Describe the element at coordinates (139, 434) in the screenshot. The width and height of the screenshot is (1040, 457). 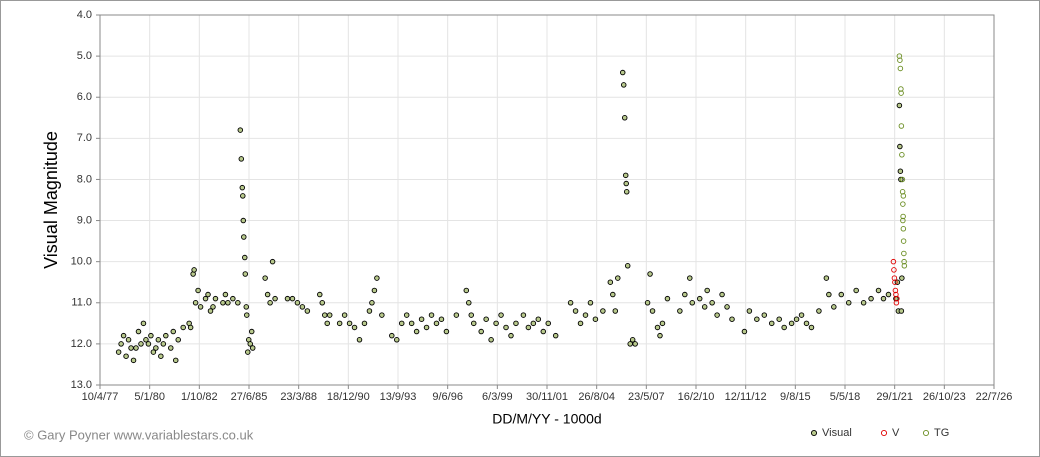
I see `credit: © Gary Poyner www.variablestars.co.uk` at that location.